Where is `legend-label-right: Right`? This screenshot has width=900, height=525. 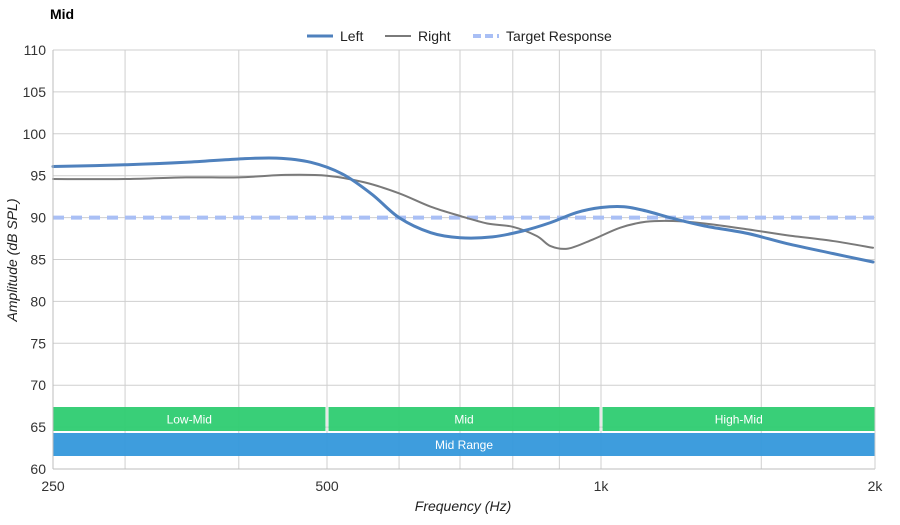
legend-label-right: Right is located at coordinates (434, 36).